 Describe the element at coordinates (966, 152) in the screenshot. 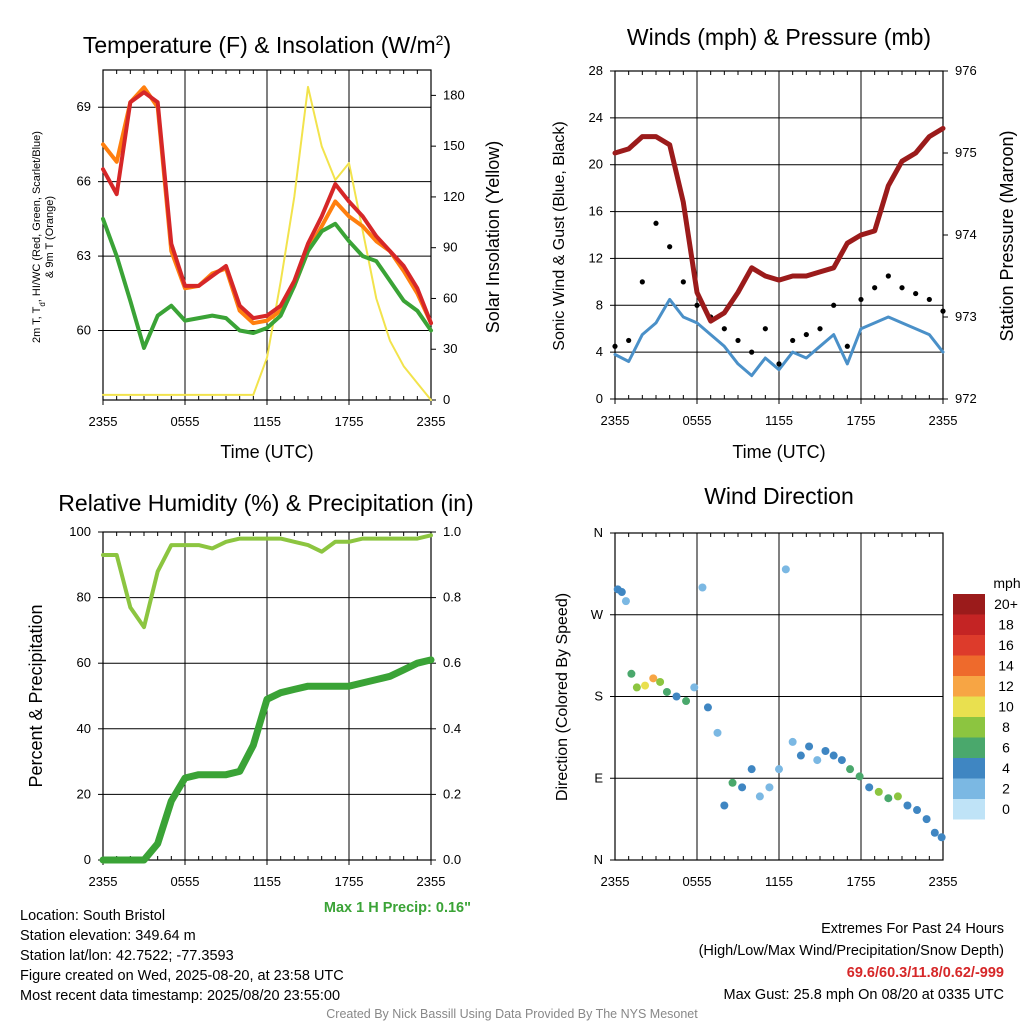

I see `wind-y2tick-label: 975` at that location.